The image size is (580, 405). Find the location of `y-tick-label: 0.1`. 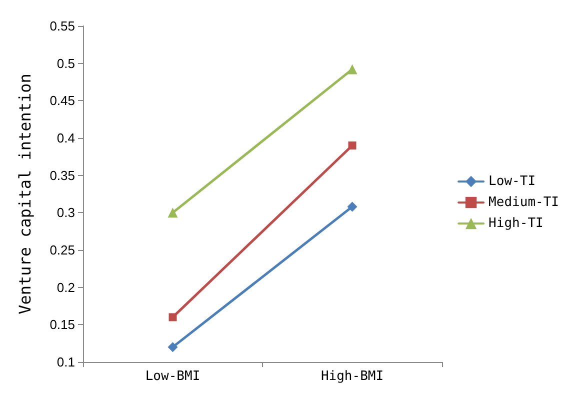

y-tick-label: 0.1 is located at coordinates (65, 362).